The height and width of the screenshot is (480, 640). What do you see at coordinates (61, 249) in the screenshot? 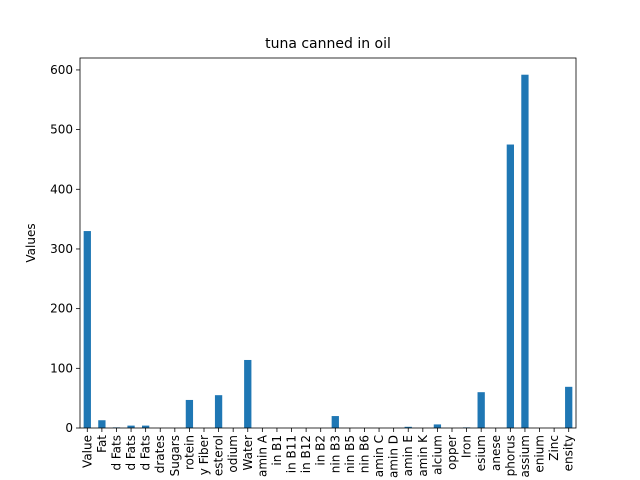
I see `y-tick-label: 300` at bounding box center [61, 249].